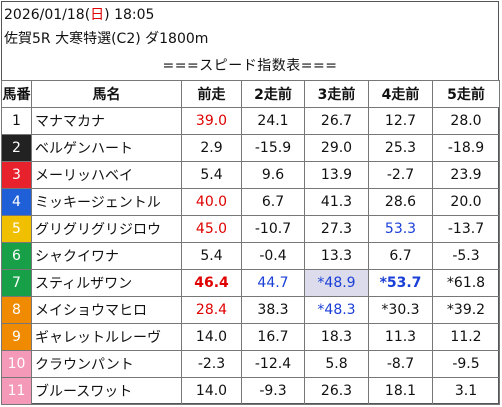 This screenshot has width=502, height=407. What do you see at coordinates (211, 121) in the screenshot?
I see `speed-index-cell: 39.0` at bounding box center [211, 121].